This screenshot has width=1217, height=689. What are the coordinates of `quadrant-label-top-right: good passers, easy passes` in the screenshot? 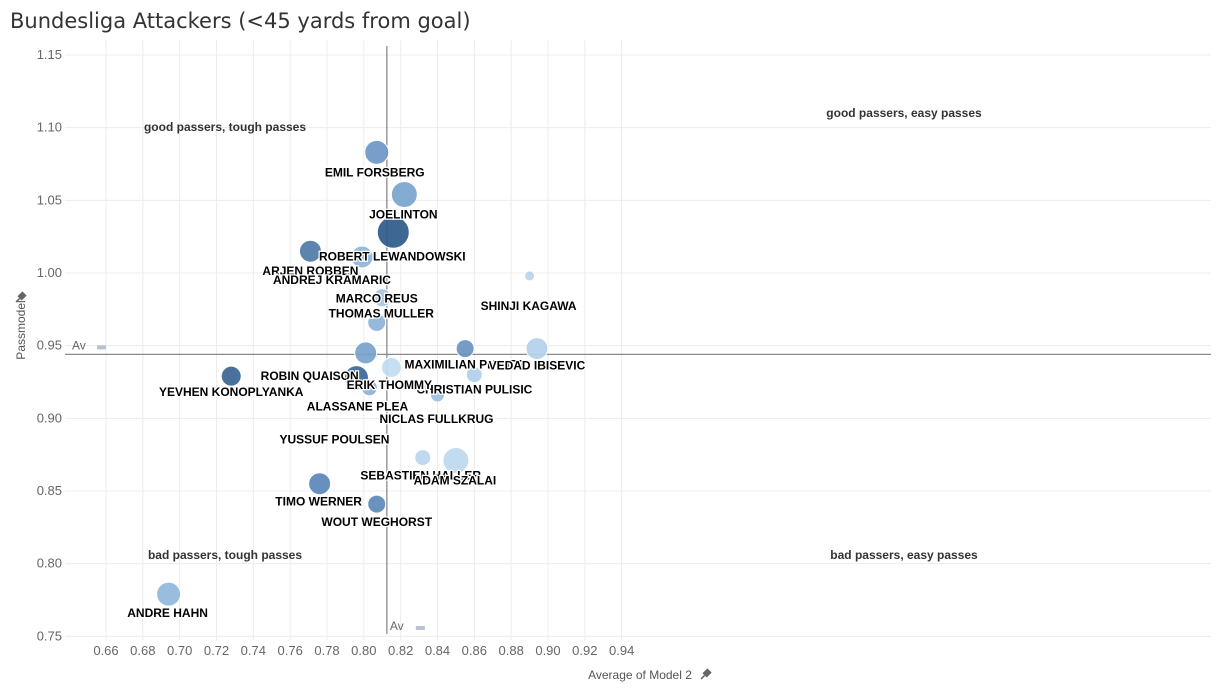 It's located at (904, 113).